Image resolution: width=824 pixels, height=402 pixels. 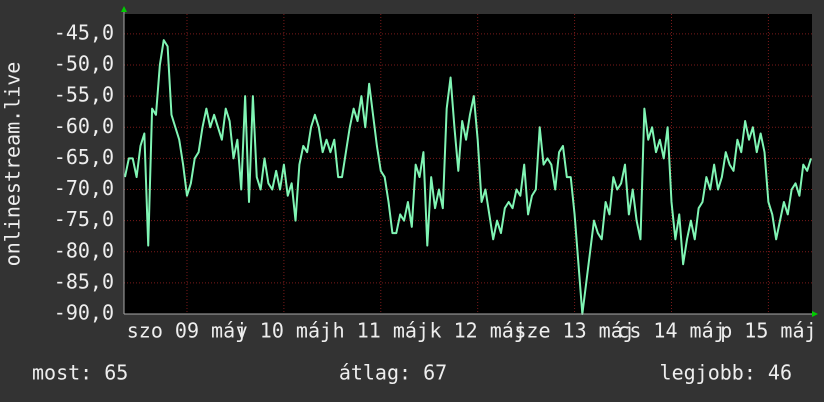 What do you see at coordinates (84, 157) in the screenshot?
I see `y-tick-label: -65,0` at bounding box center [84, 157].